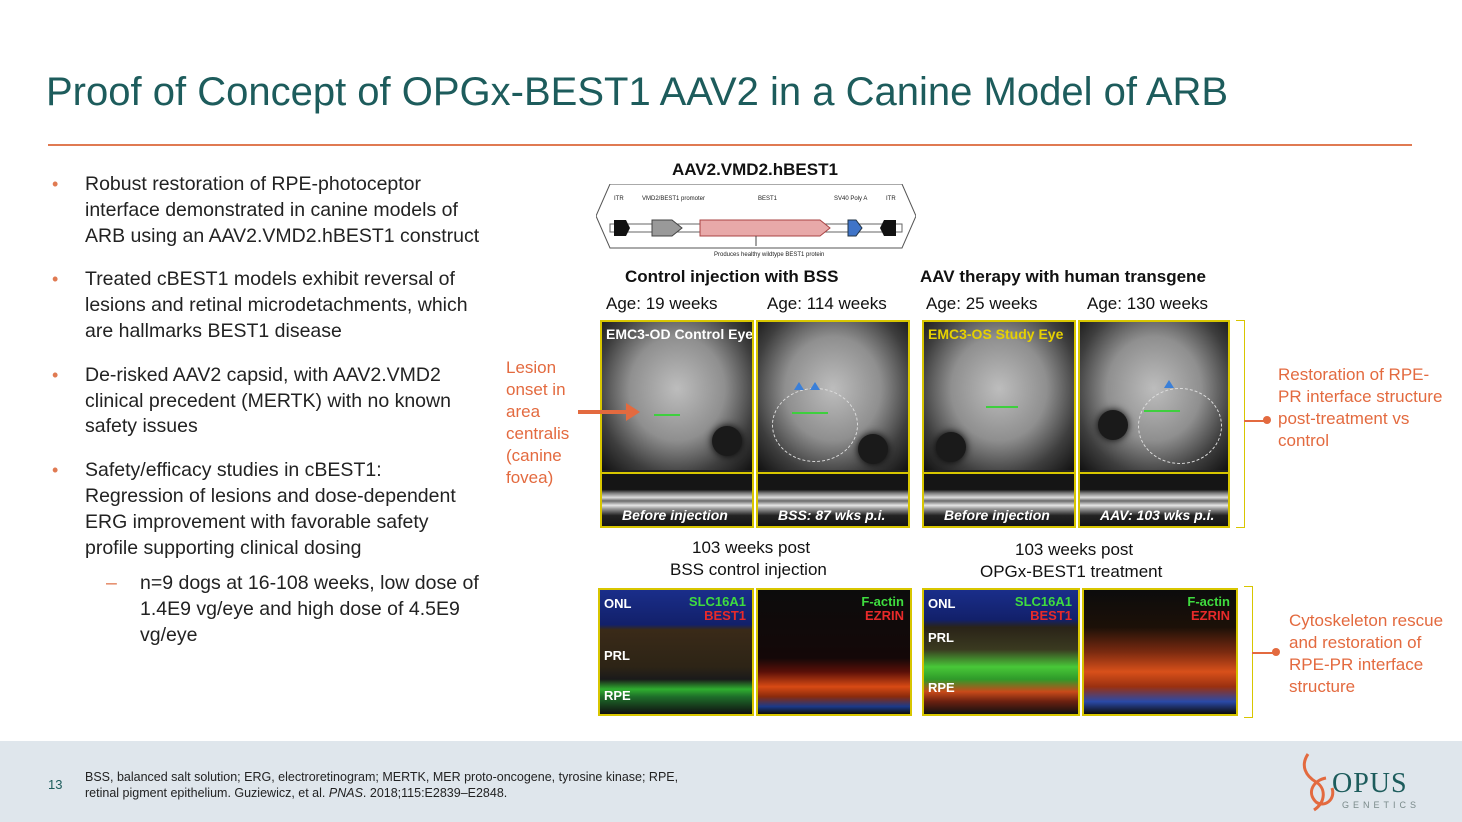 Image resolution: width=1462 pixels, height=822 pixels. I want to click on fundus-panel-4: AAV: 103 wks p.i., so click(1154, 424).